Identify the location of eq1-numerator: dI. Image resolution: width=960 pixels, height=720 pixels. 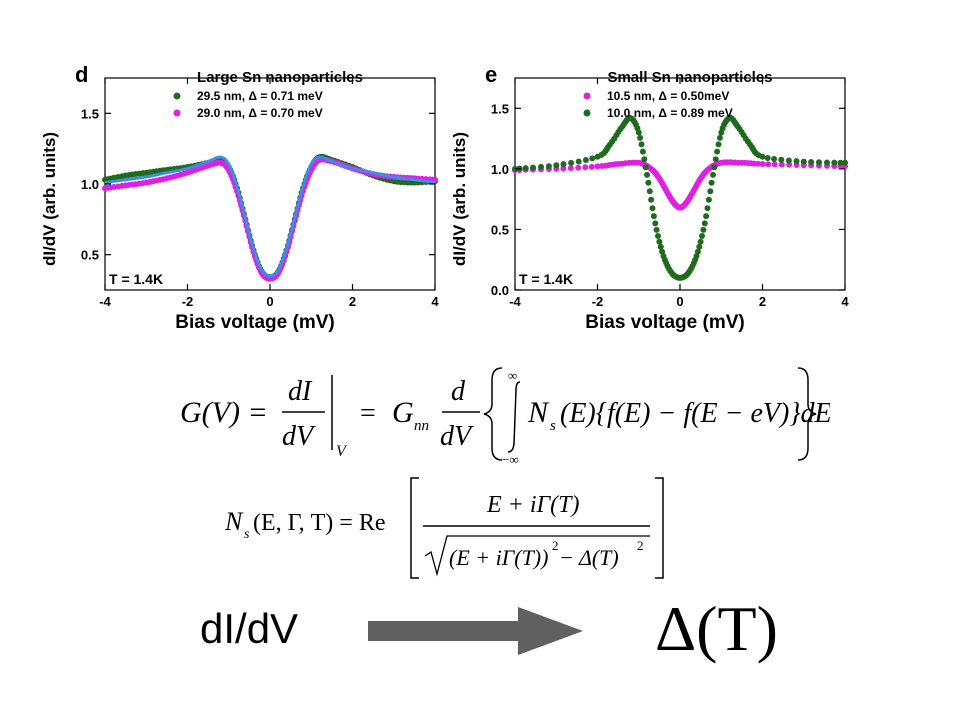
(300, 391).